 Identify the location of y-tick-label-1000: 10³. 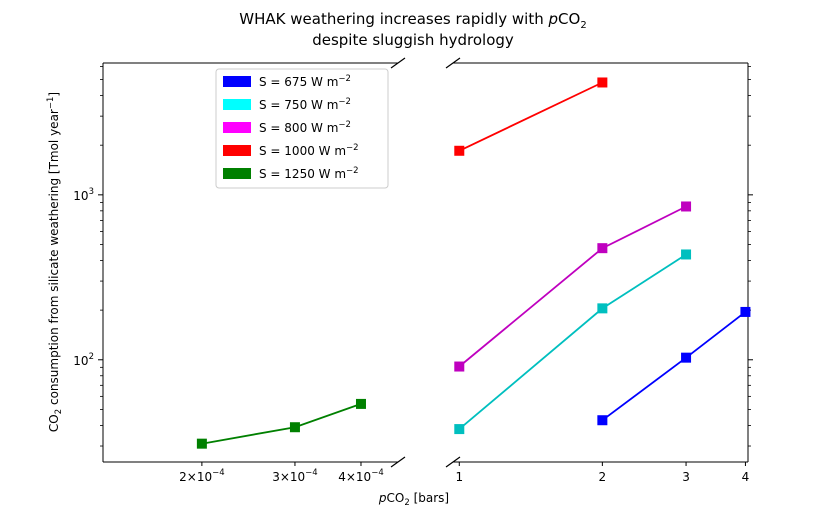
(83, 195).